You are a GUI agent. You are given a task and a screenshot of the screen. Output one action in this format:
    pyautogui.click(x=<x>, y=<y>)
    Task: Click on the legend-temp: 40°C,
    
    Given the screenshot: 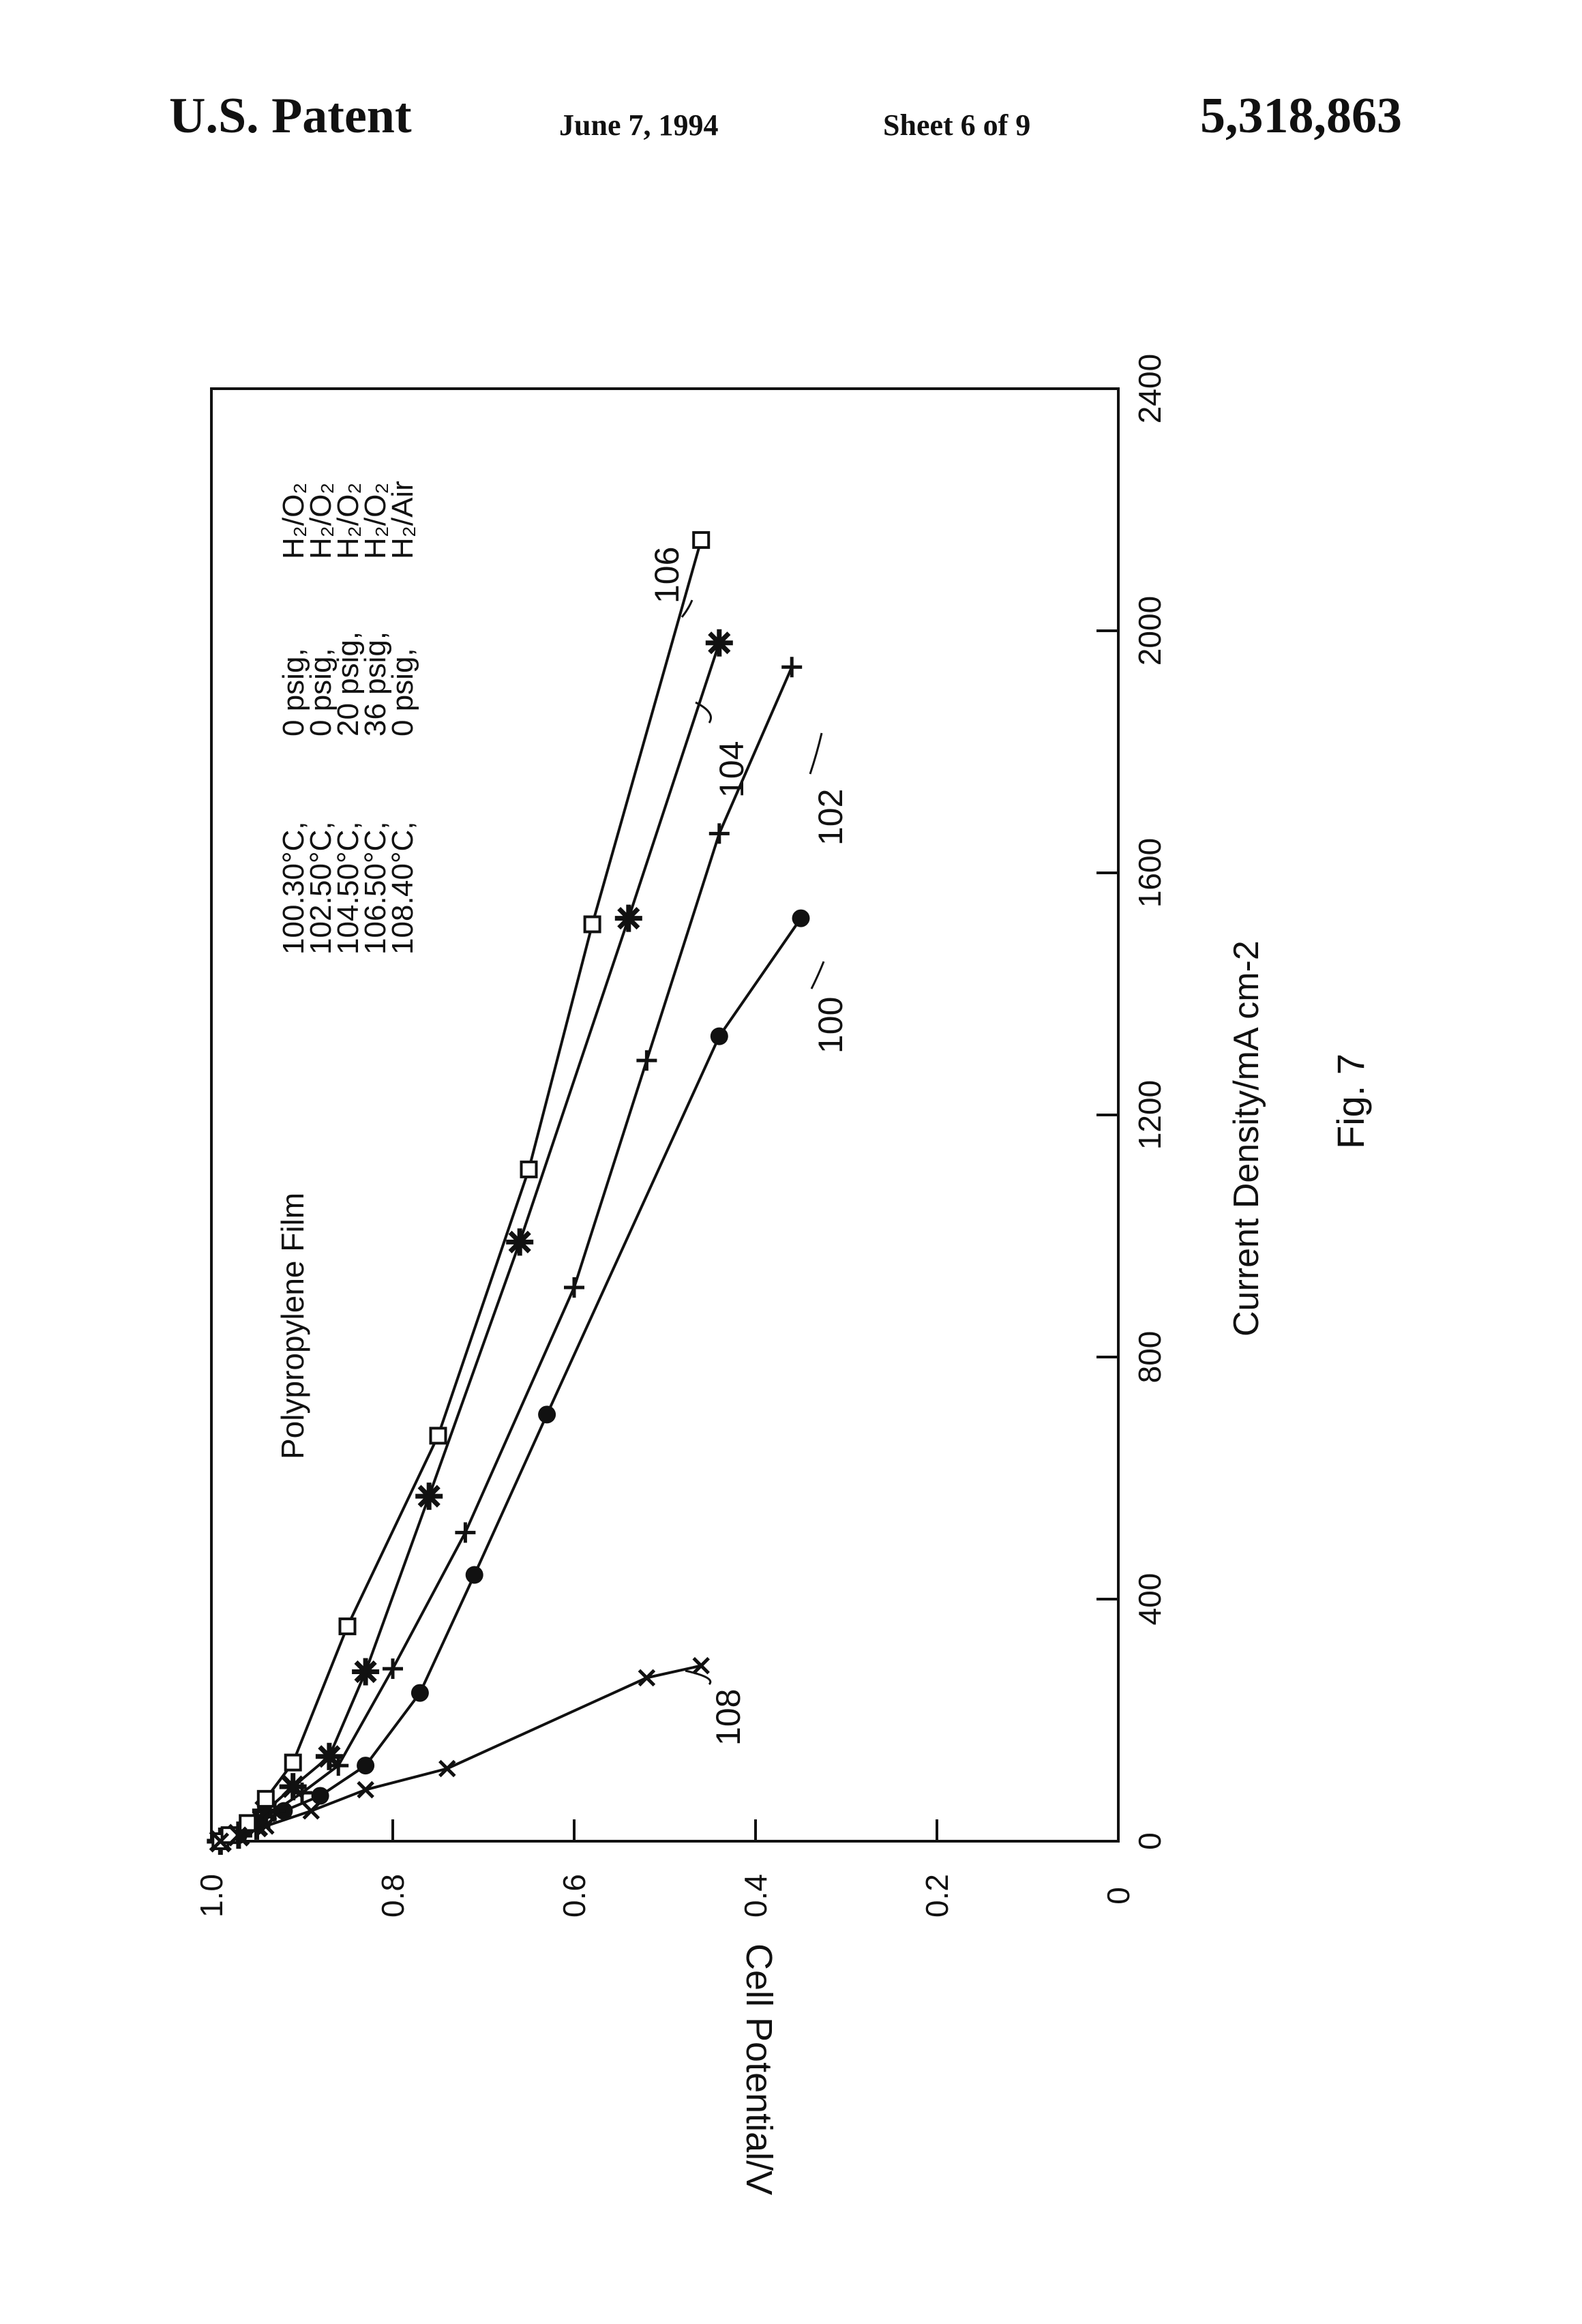 What is the action you would take?
    pyautogui.click(x=402, y=859)
    